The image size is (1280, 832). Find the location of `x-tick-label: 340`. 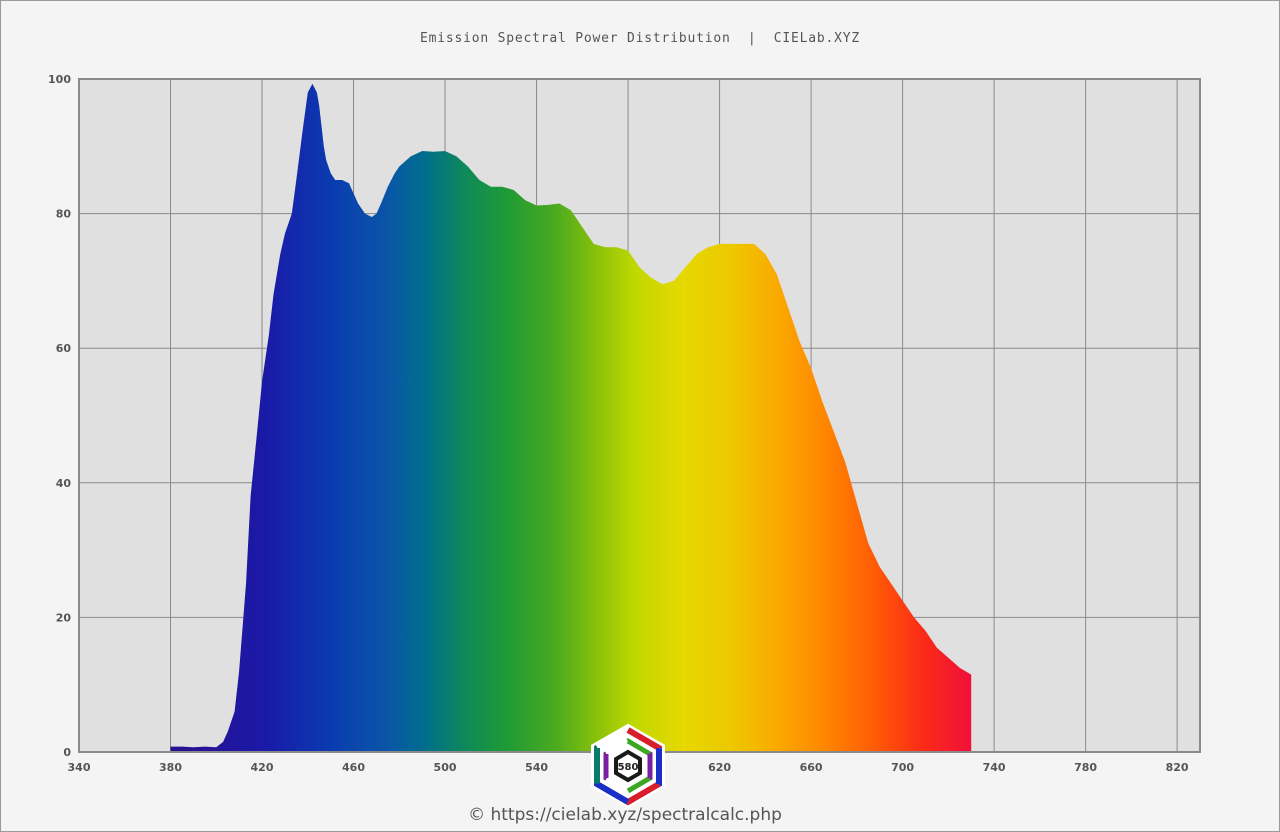

x-tick-label: 340 is located at coordinates (79, 767).